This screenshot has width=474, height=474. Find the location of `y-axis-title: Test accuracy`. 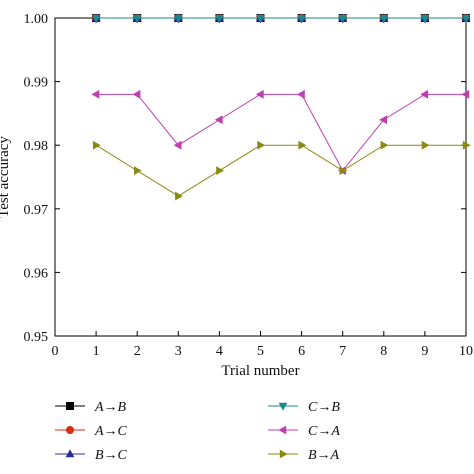

y-axis-title: Test accuracy is located at coordinates (6, 177).